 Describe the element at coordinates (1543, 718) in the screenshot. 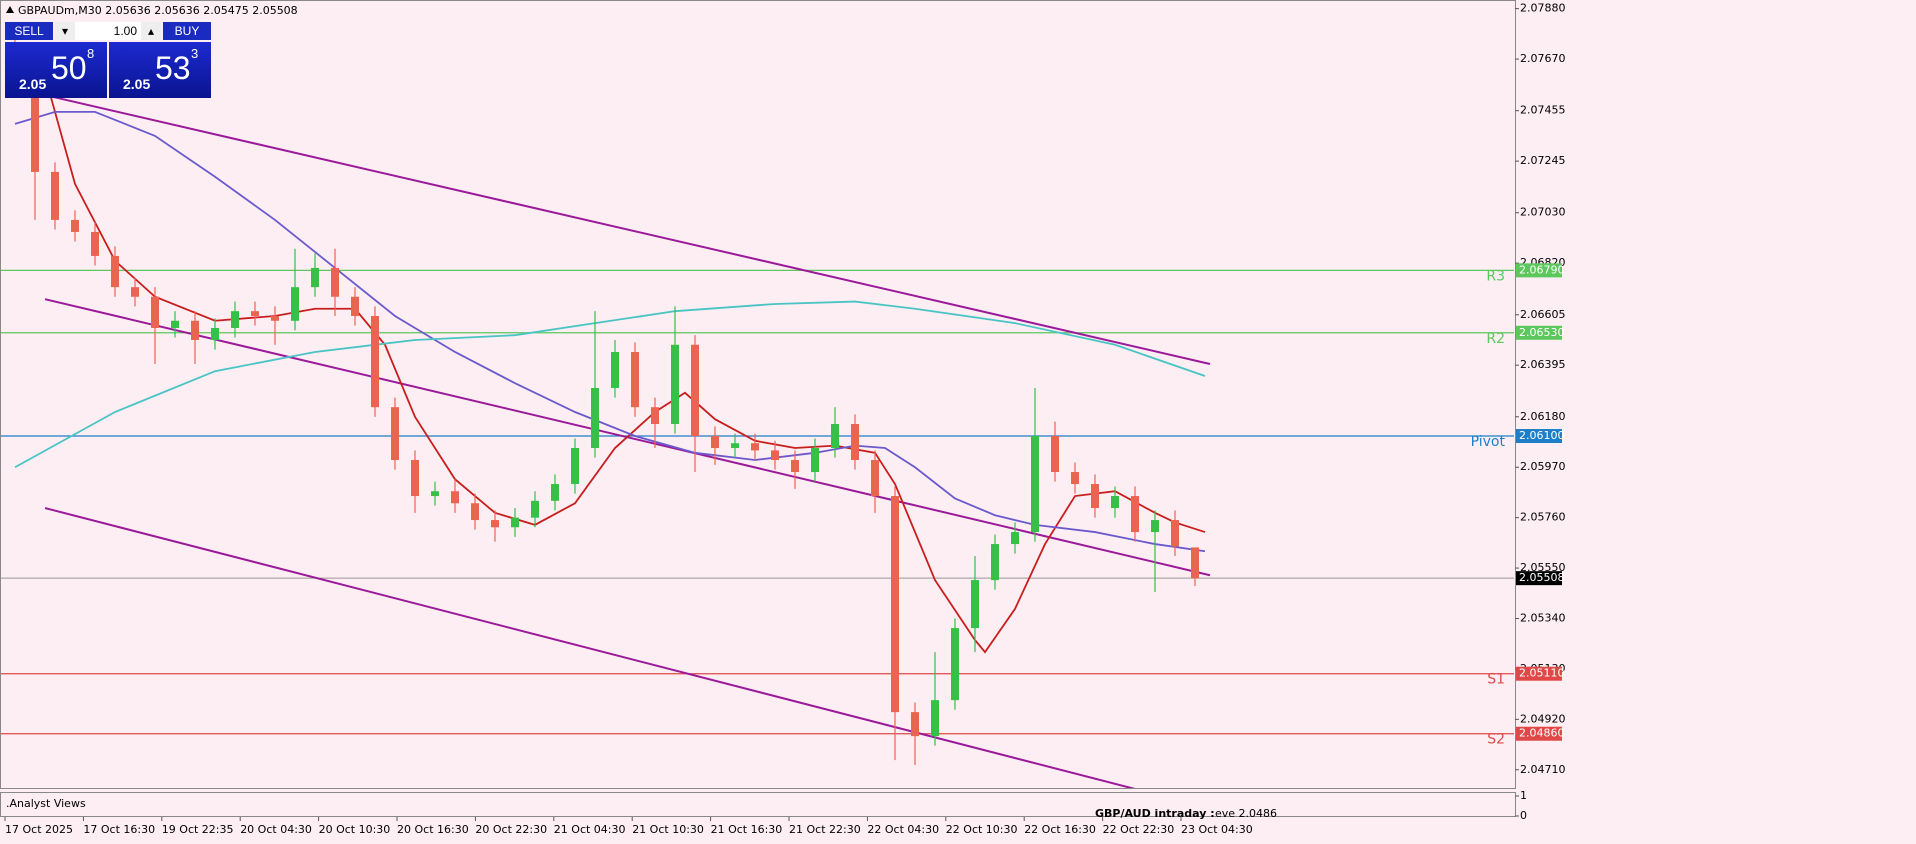

I see `y-tick-label: 2.04920` at that location.